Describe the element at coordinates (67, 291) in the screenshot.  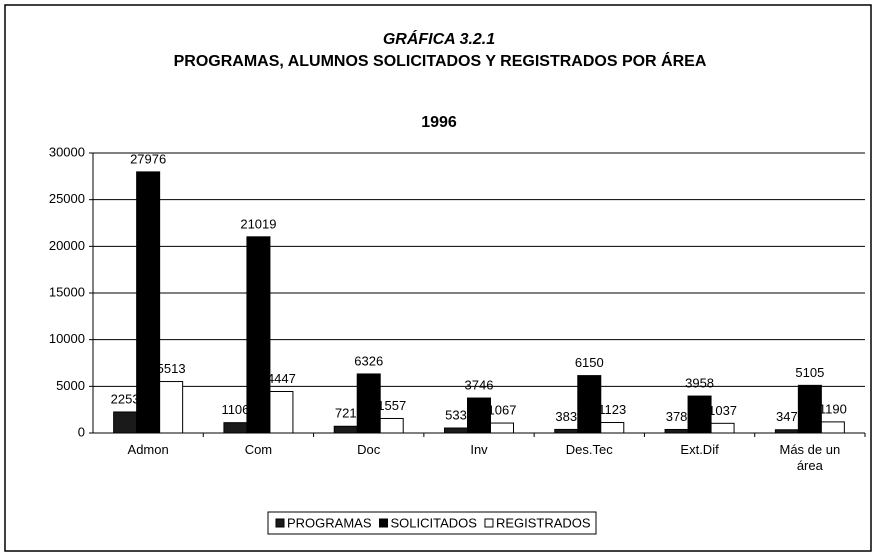
I see `y-tick-label: 15000` at that location.